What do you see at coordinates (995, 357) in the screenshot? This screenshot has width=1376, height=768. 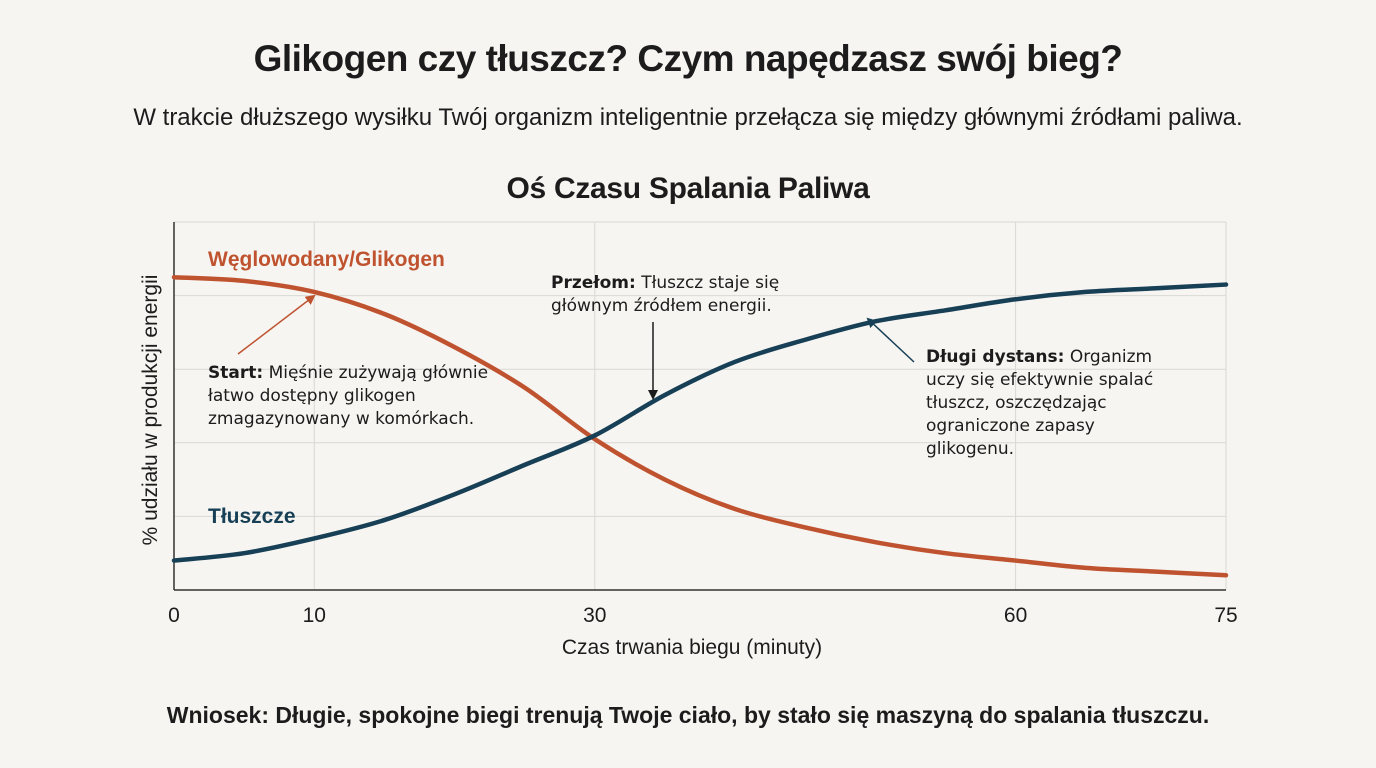 I see `annotation-long-distance-label: Długi dystans:` at bounding box center [995, 357].